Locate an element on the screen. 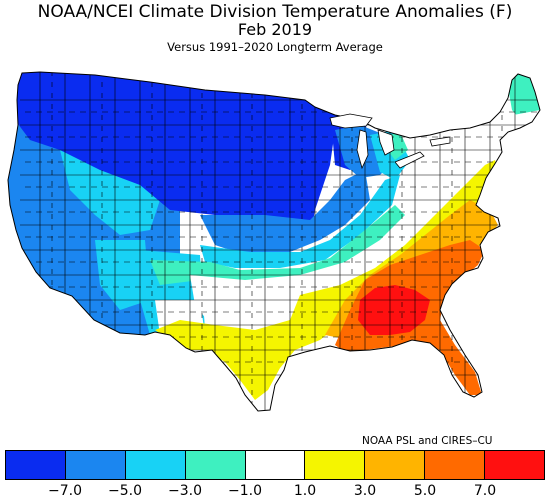 This screenshot has width=550, height=500. region-plains-teal is located at coordinates (277, 245).